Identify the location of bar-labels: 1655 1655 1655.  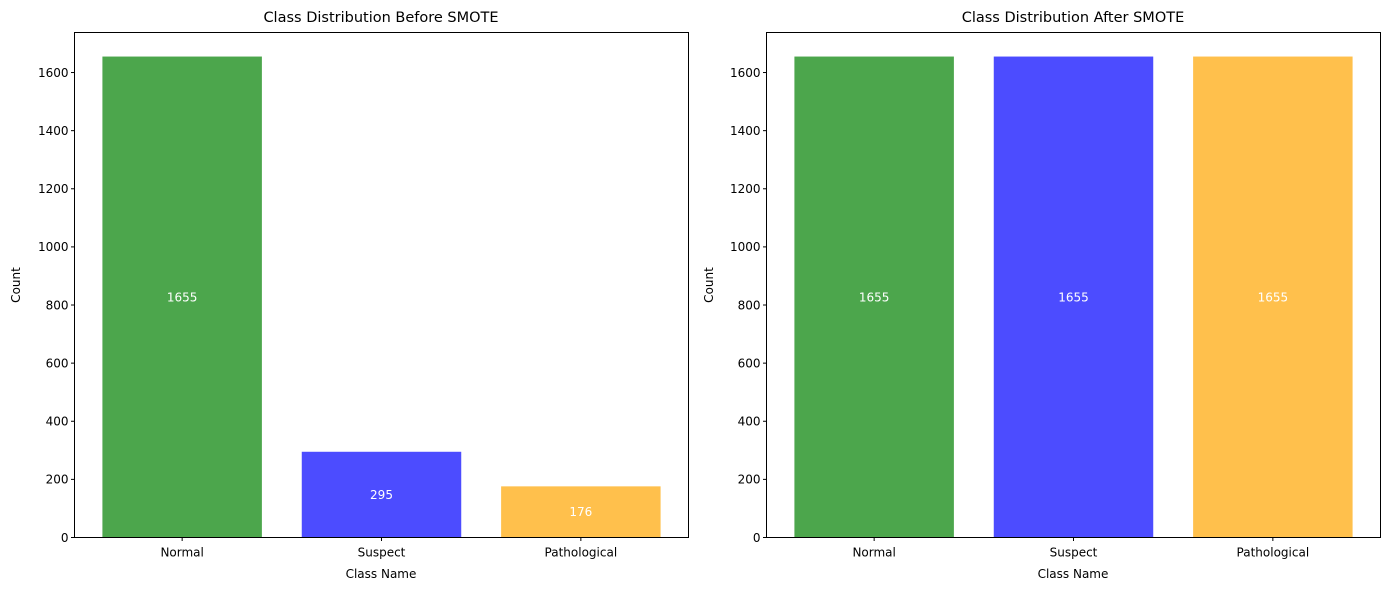
(1073, 297).